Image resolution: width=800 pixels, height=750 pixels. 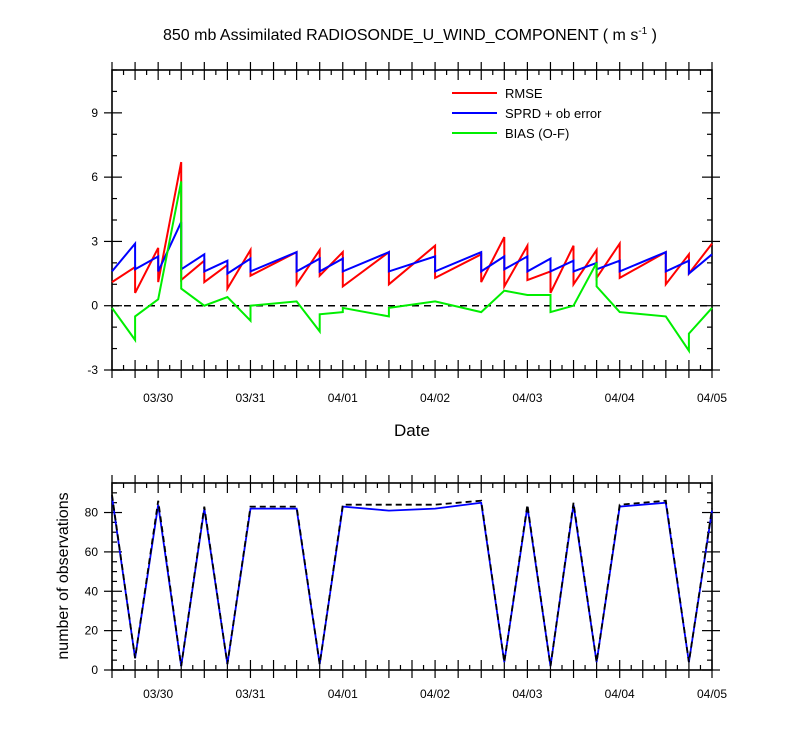 I want to click on legend-label: BIAS (O-F), so click(x=537, y=133).